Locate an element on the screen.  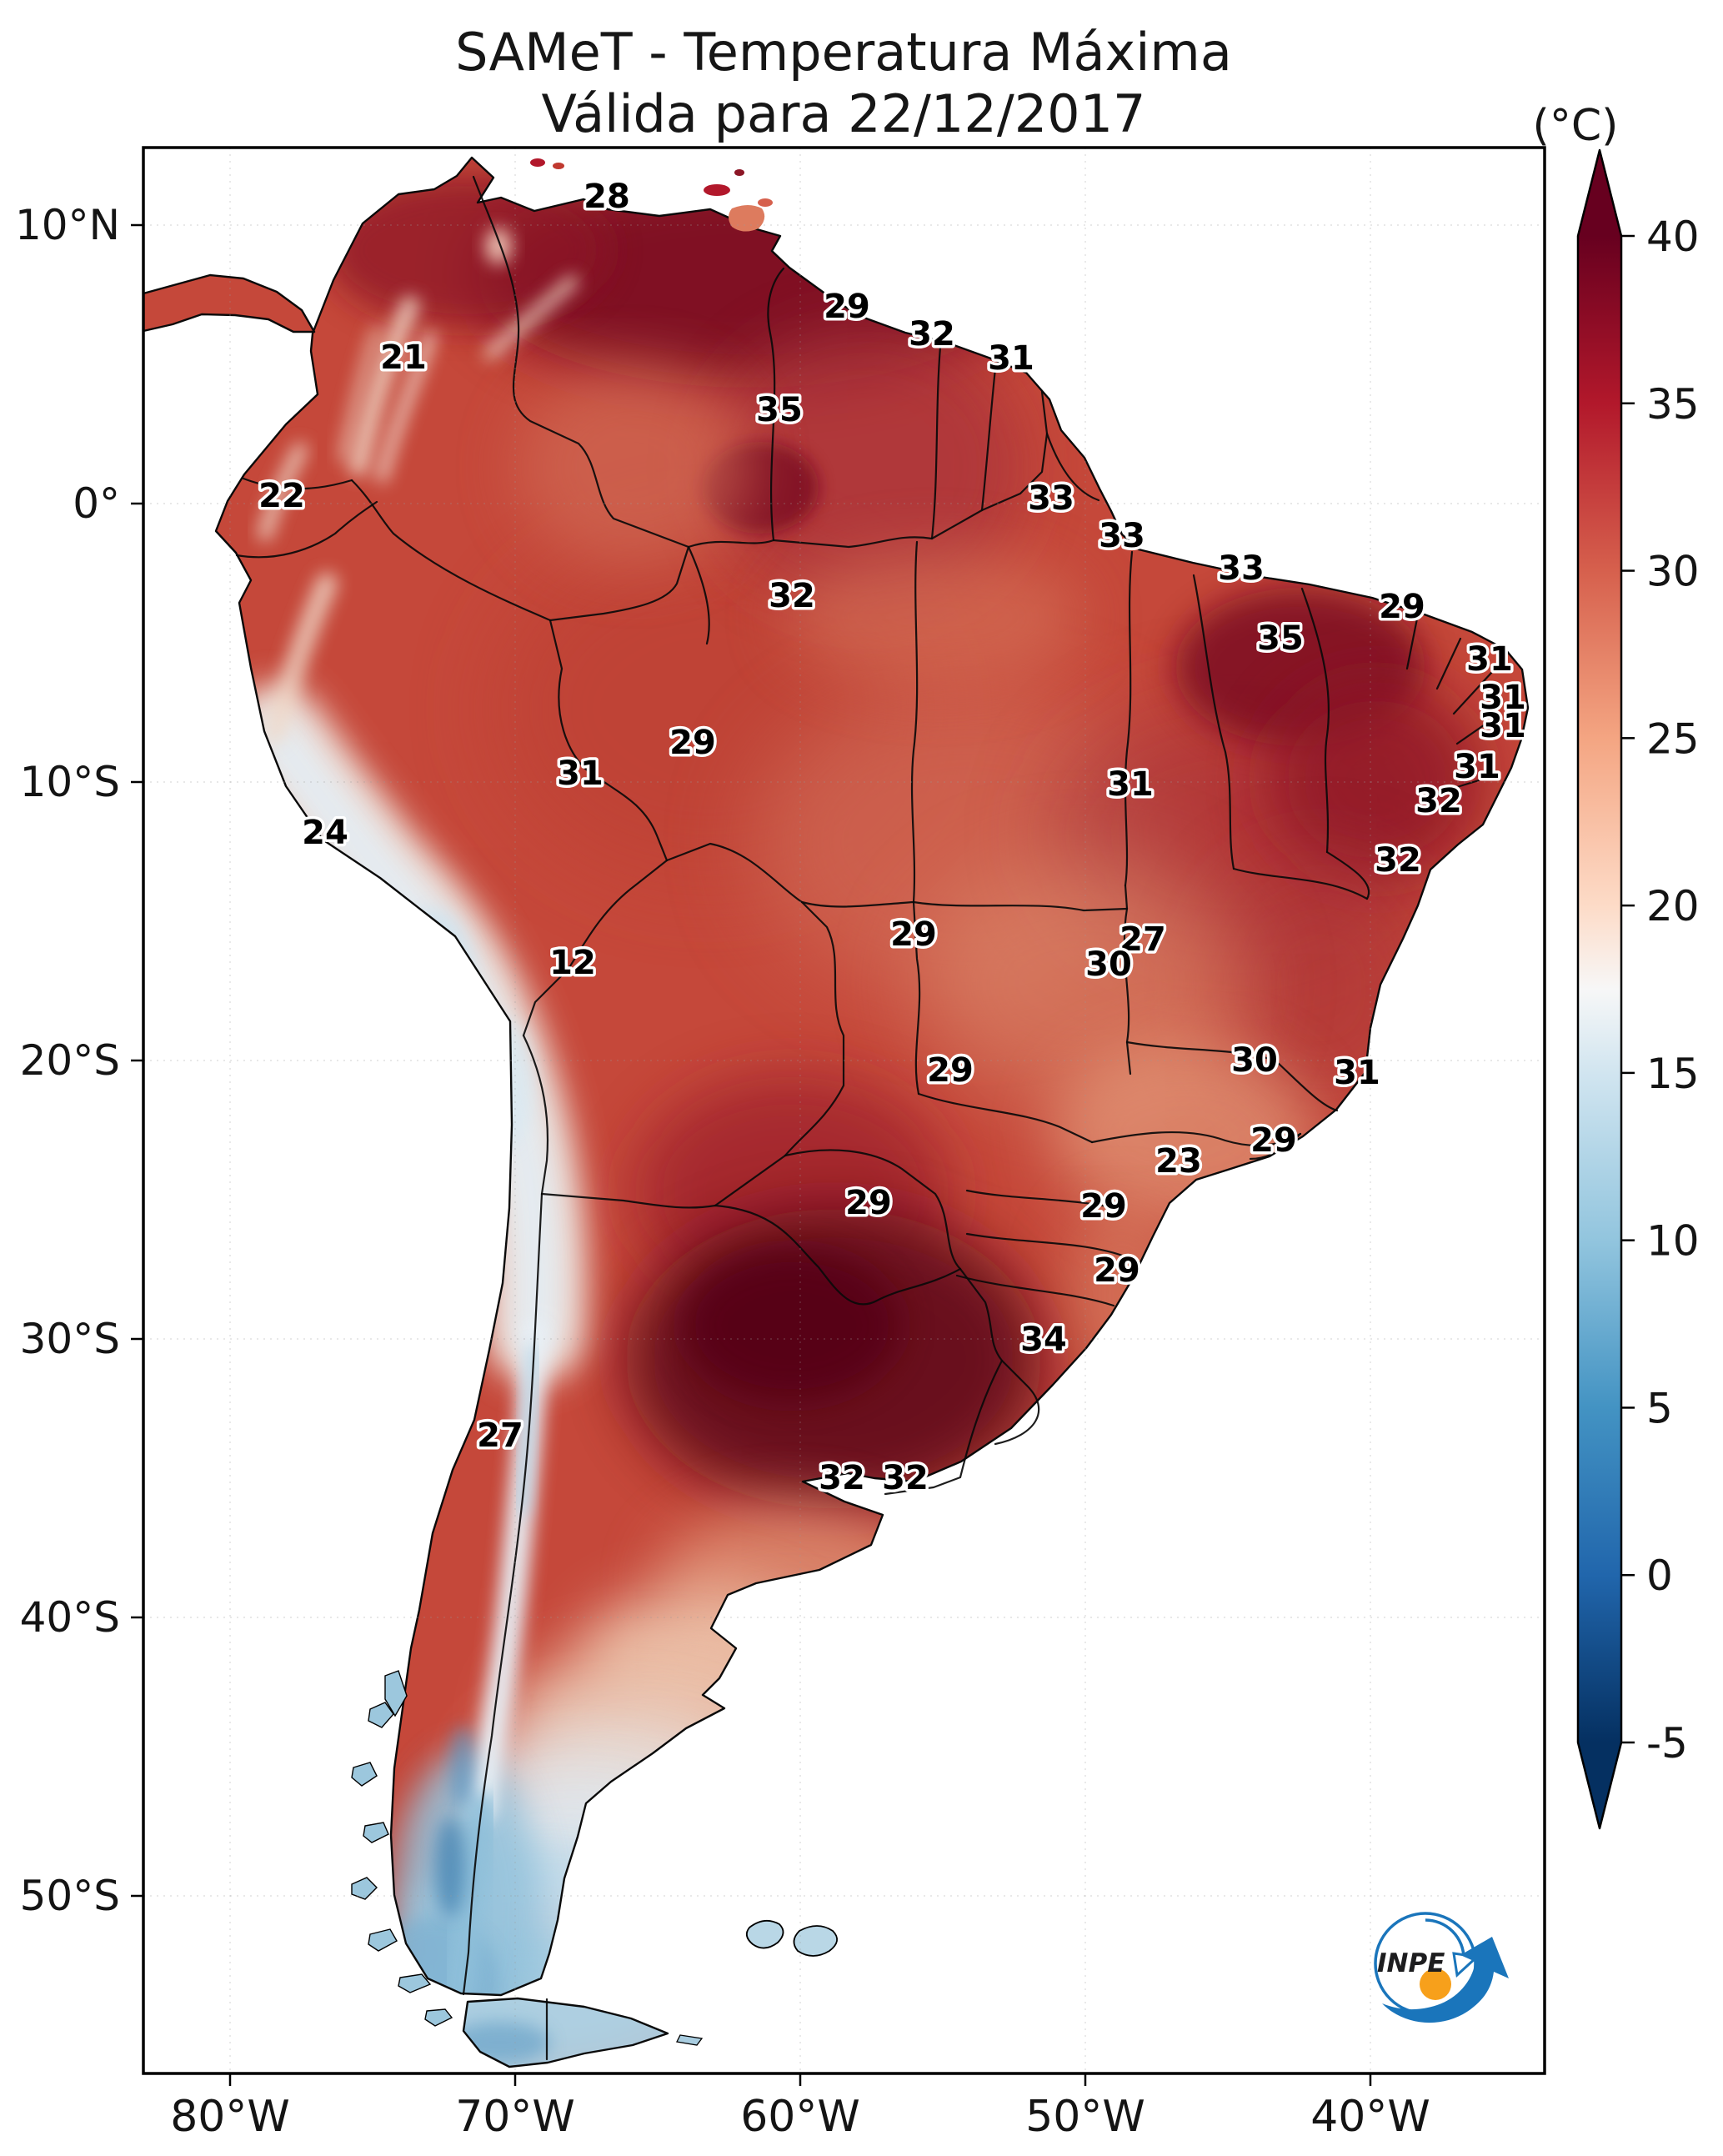
lon-axis: 80°W 70°W 60°W 50°W 40°W is located at coordinates (800, 2107).